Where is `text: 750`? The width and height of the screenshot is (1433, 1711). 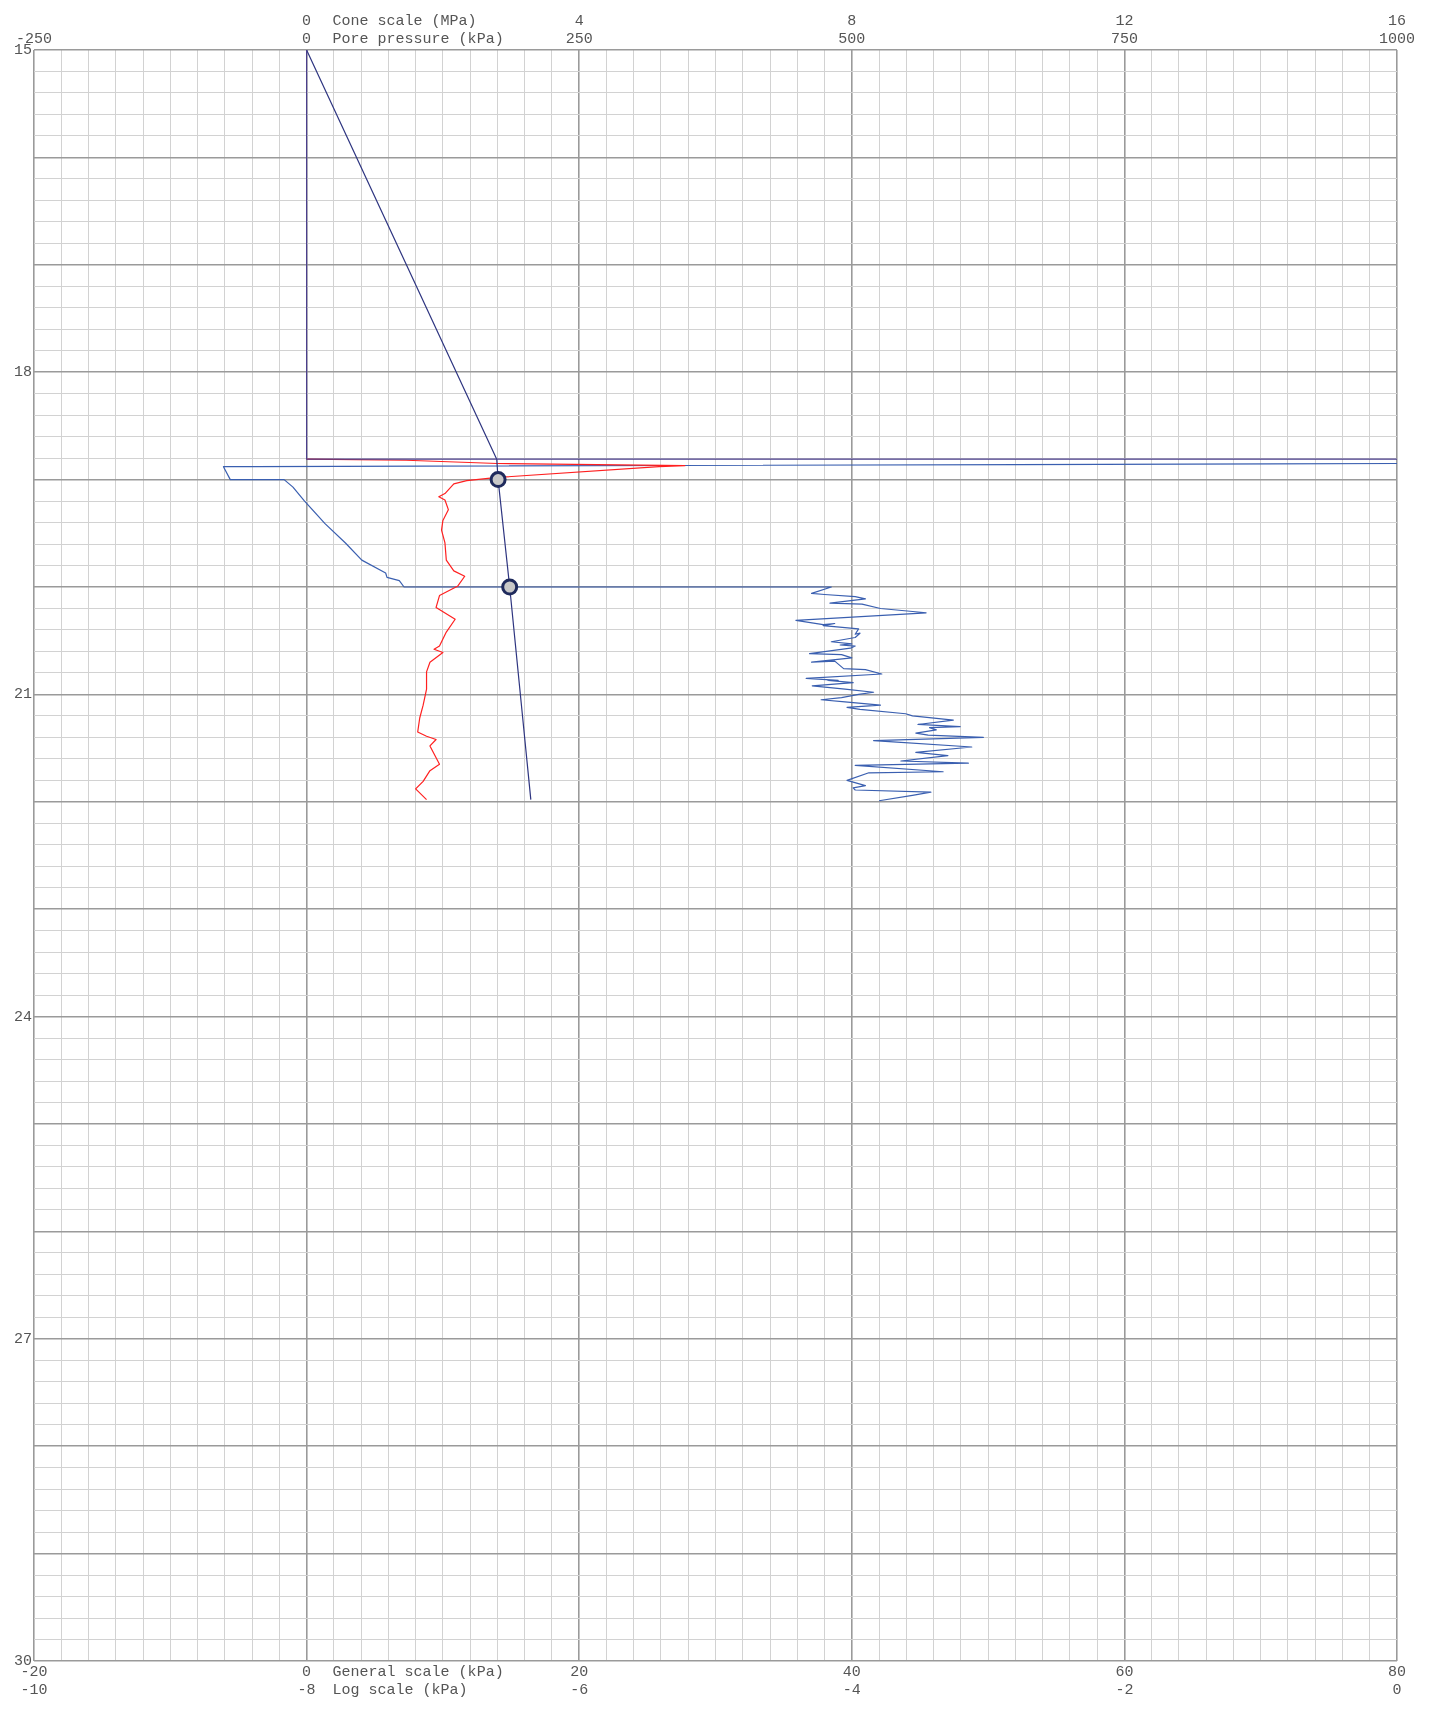 text: 750 is located at coordinates (1124, 39).